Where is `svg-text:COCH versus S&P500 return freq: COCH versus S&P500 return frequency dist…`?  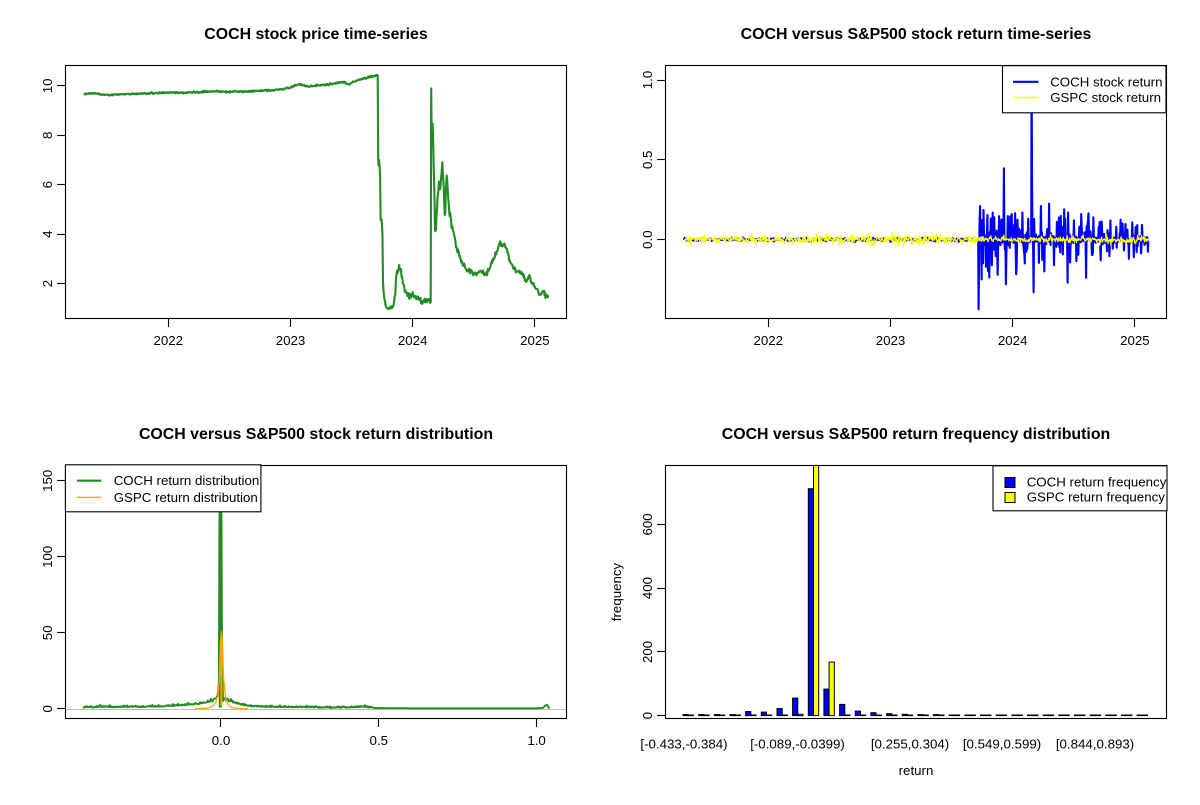
svg-text:COCH versus S&P500 return freq: COCH versus S&P500 return frequency dist… is located at coordinates (916, 434).